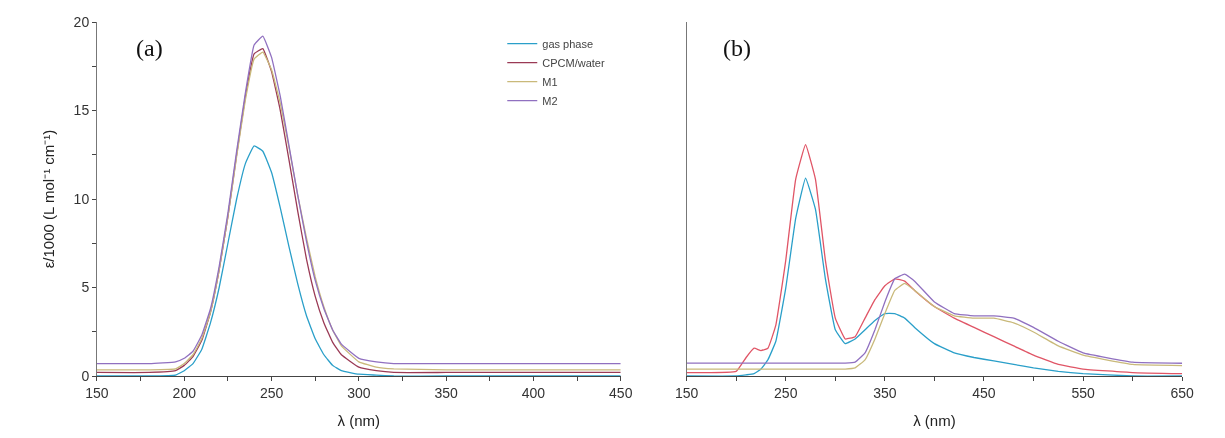 The image size is (1225, 438). I want to click on y-tick-label: 20, so click(81, 21).